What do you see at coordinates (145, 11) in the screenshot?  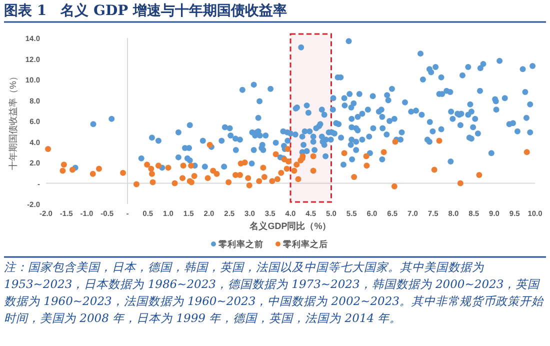 I see `chart-title: 图表 1 名义 GDP 增速与十年期国债收益率` at bounding box center [145, 11].